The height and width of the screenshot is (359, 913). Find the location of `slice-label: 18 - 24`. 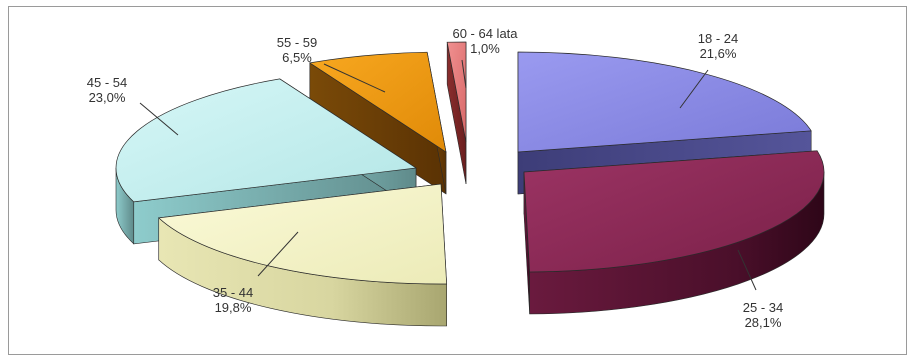

slice-label: 18 - 24 is located at coordinates (718, 38).